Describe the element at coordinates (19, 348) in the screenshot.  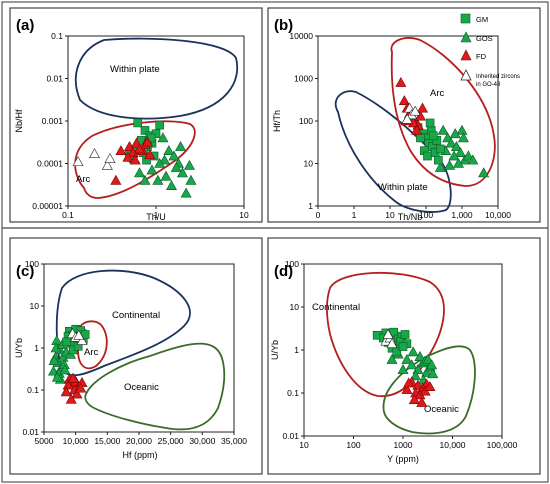
I see `y-axis-title-c: U/Yb` at that location.